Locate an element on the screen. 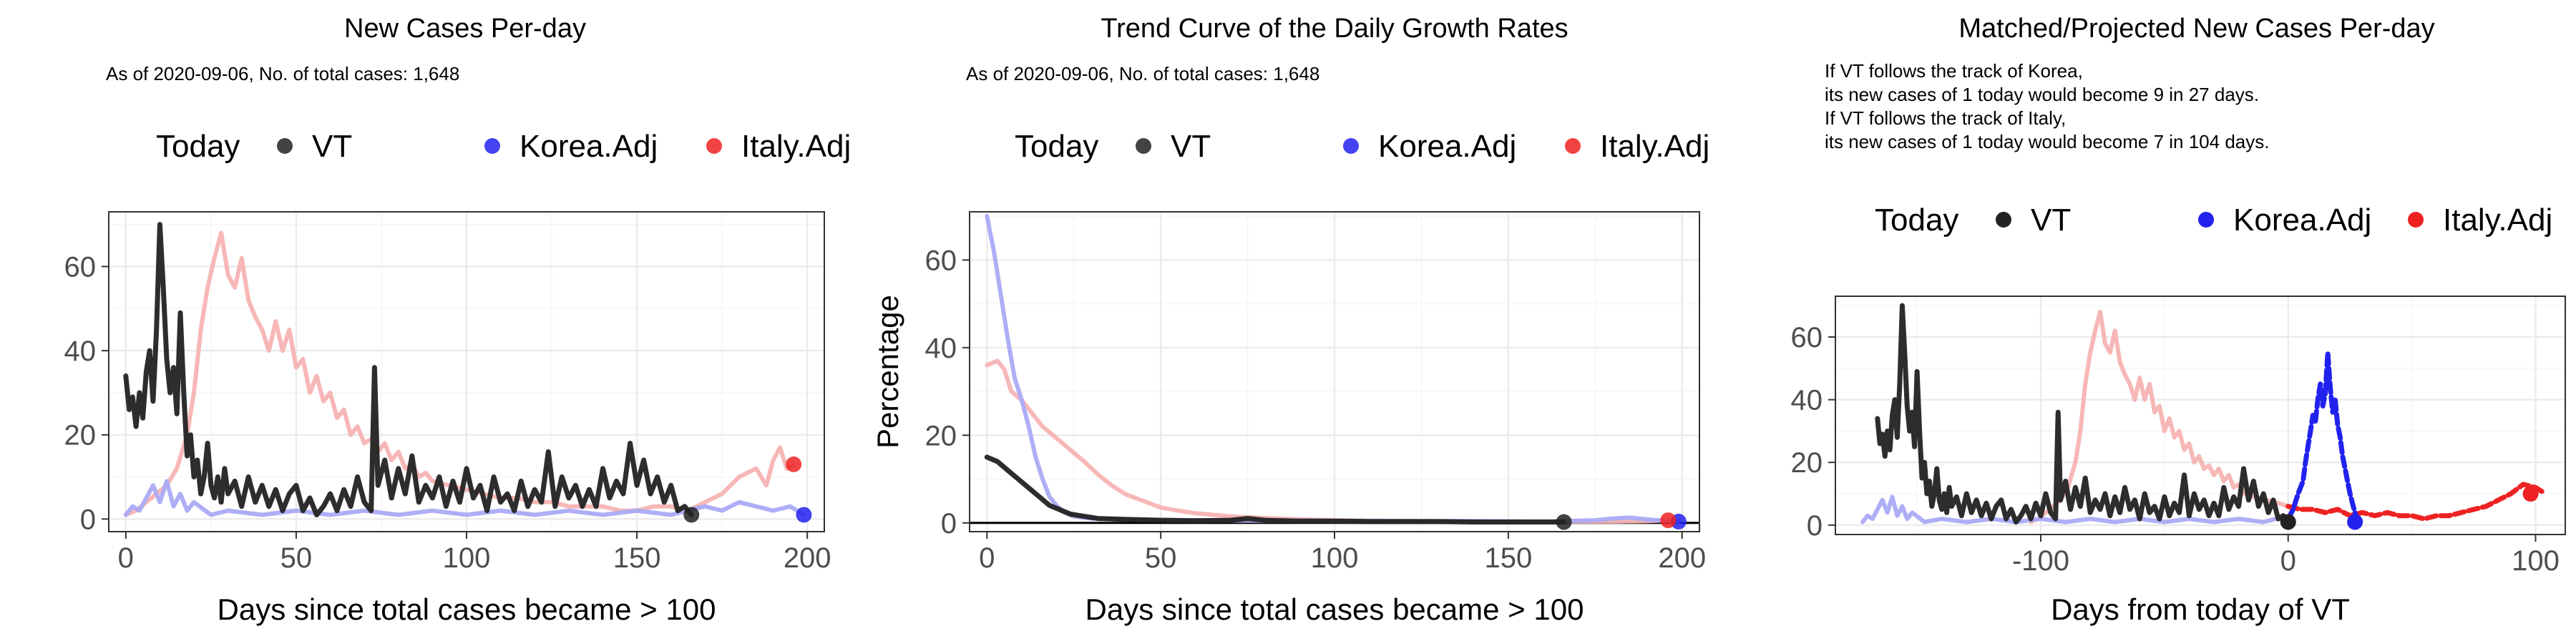  x-axis-title: Days from today of VT is located at coordinates (2200, 609).